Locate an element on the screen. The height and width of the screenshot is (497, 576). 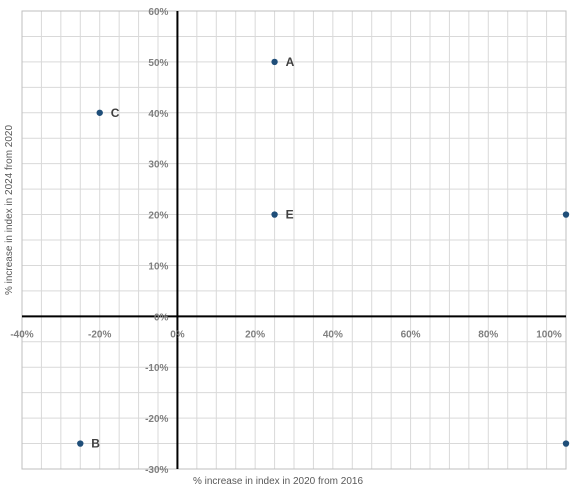
x-axis-label: % increase in index in 2020 from 2016 is located at coordinates (278, 481).